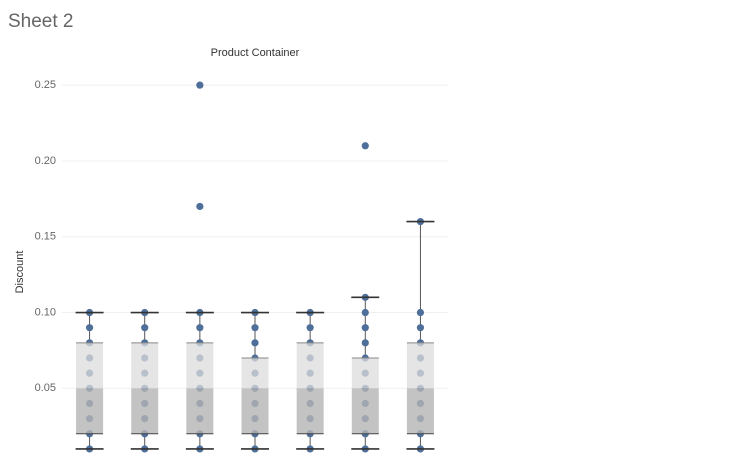  What do you see at coordinates (255, 53) in the screenshot?
I see `chart-title: Product Container` at bounding box center [255, 53].